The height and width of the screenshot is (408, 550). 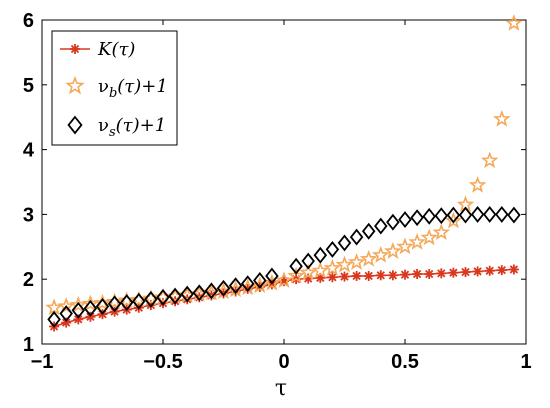 I want to click on legend: K(τ) νb(τ)+1 νs(τ)+1, so click(x=114, y=88).